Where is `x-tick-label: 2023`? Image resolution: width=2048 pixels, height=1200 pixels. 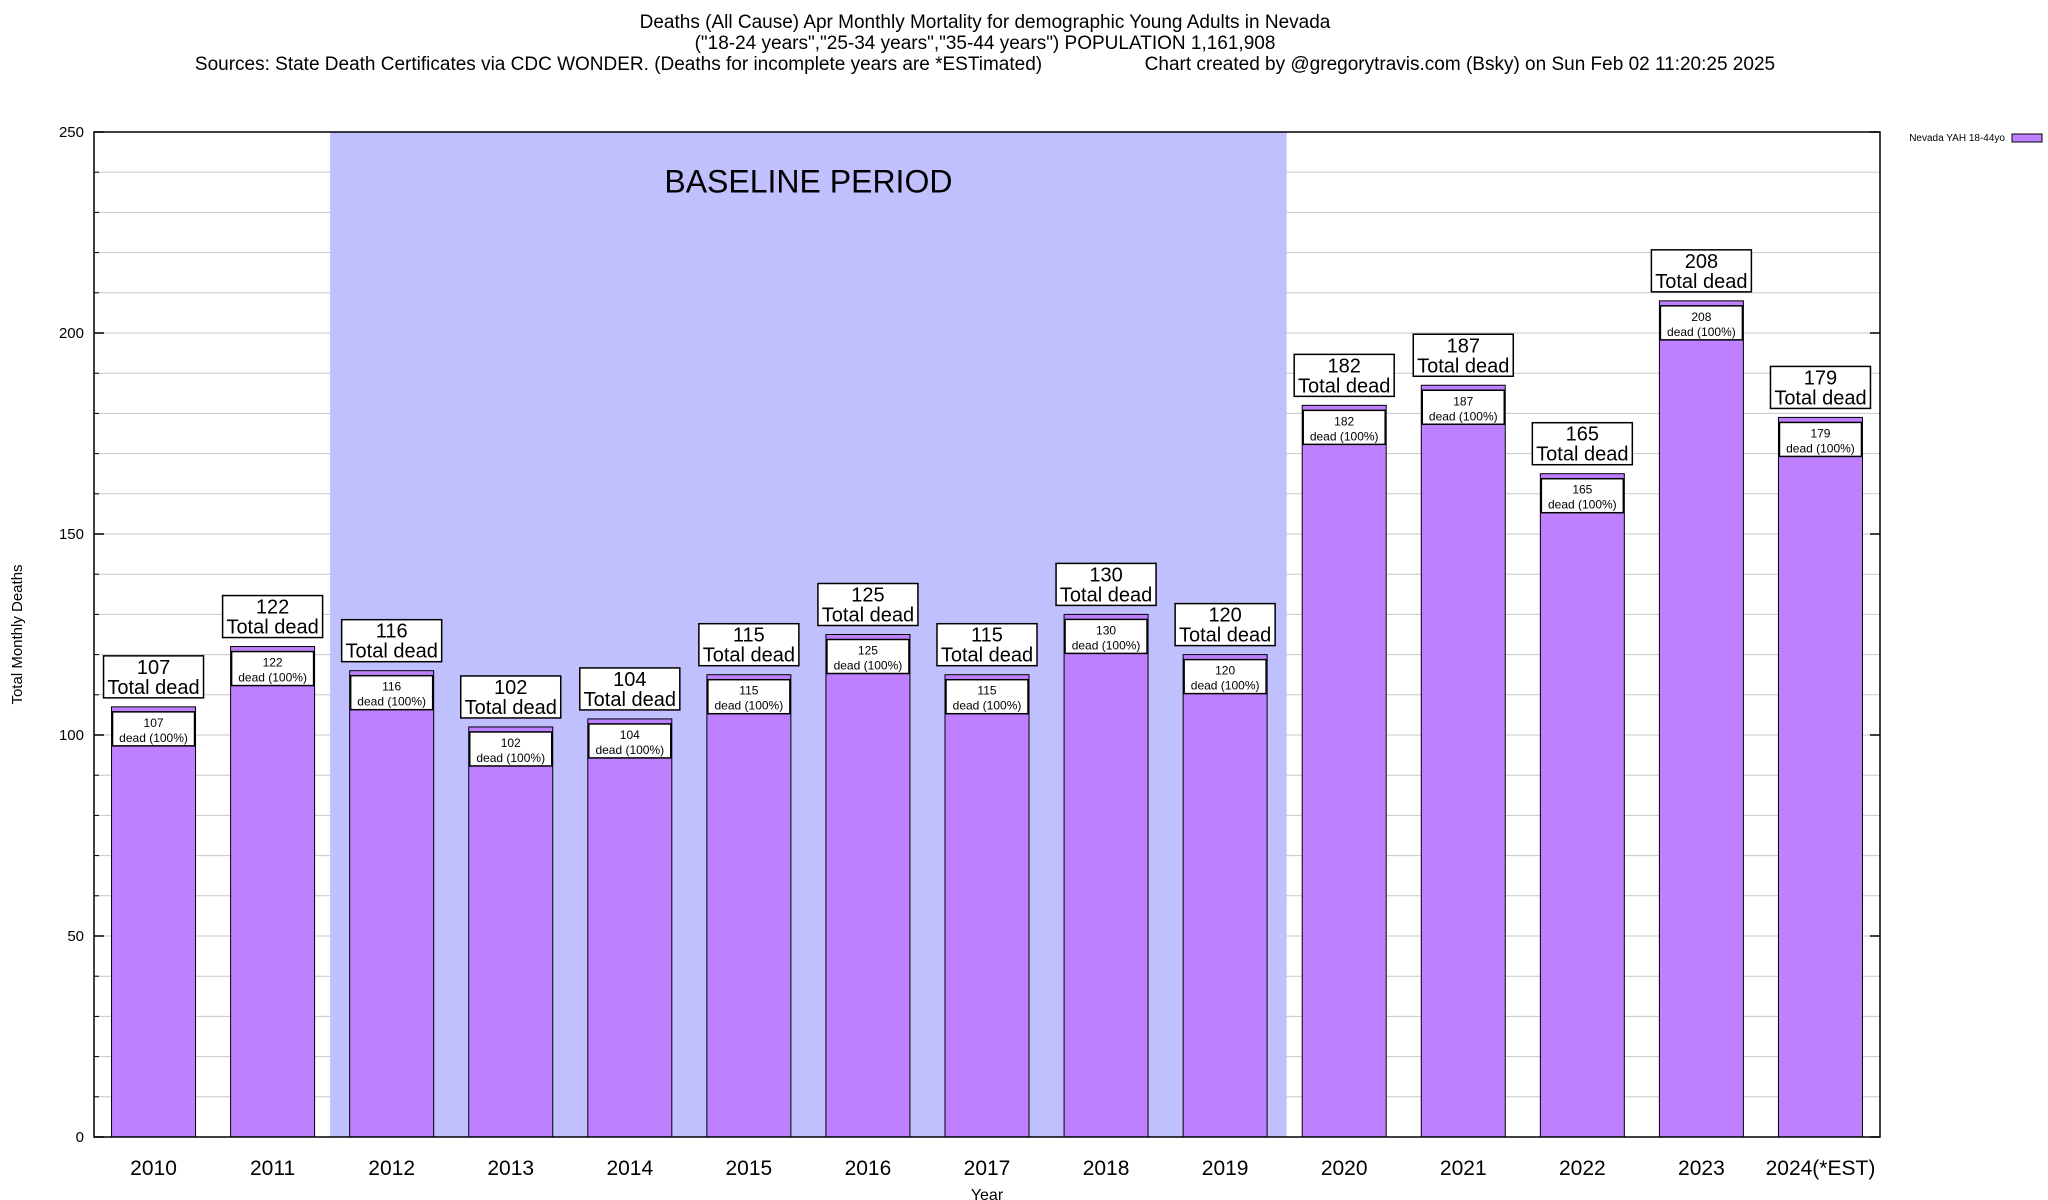 x-tick-label: 2023 is located at coordinates (1701, 1168).